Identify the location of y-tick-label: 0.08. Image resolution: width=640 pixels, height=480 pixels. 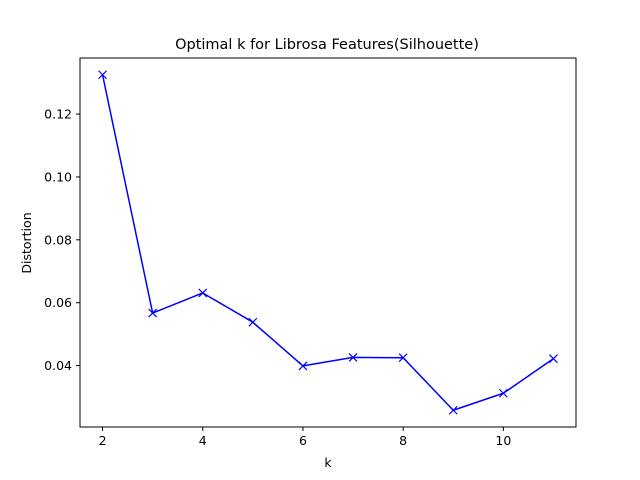
(58, 239).